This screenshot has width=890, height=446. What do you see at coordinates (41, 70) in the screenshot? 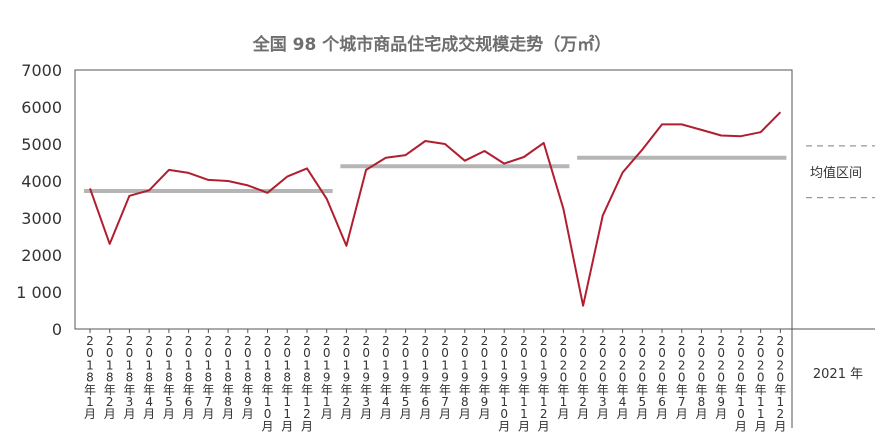
I see `y-tick-label: 7000` at bounding box center [41, 70].